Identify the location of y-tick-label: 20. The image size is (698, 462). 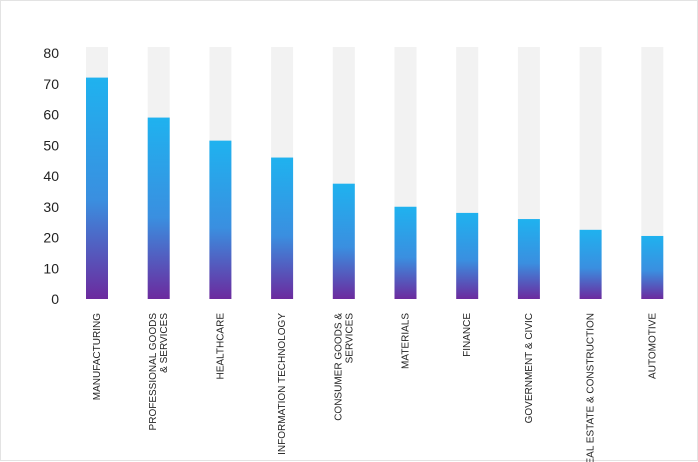
(51, 238).